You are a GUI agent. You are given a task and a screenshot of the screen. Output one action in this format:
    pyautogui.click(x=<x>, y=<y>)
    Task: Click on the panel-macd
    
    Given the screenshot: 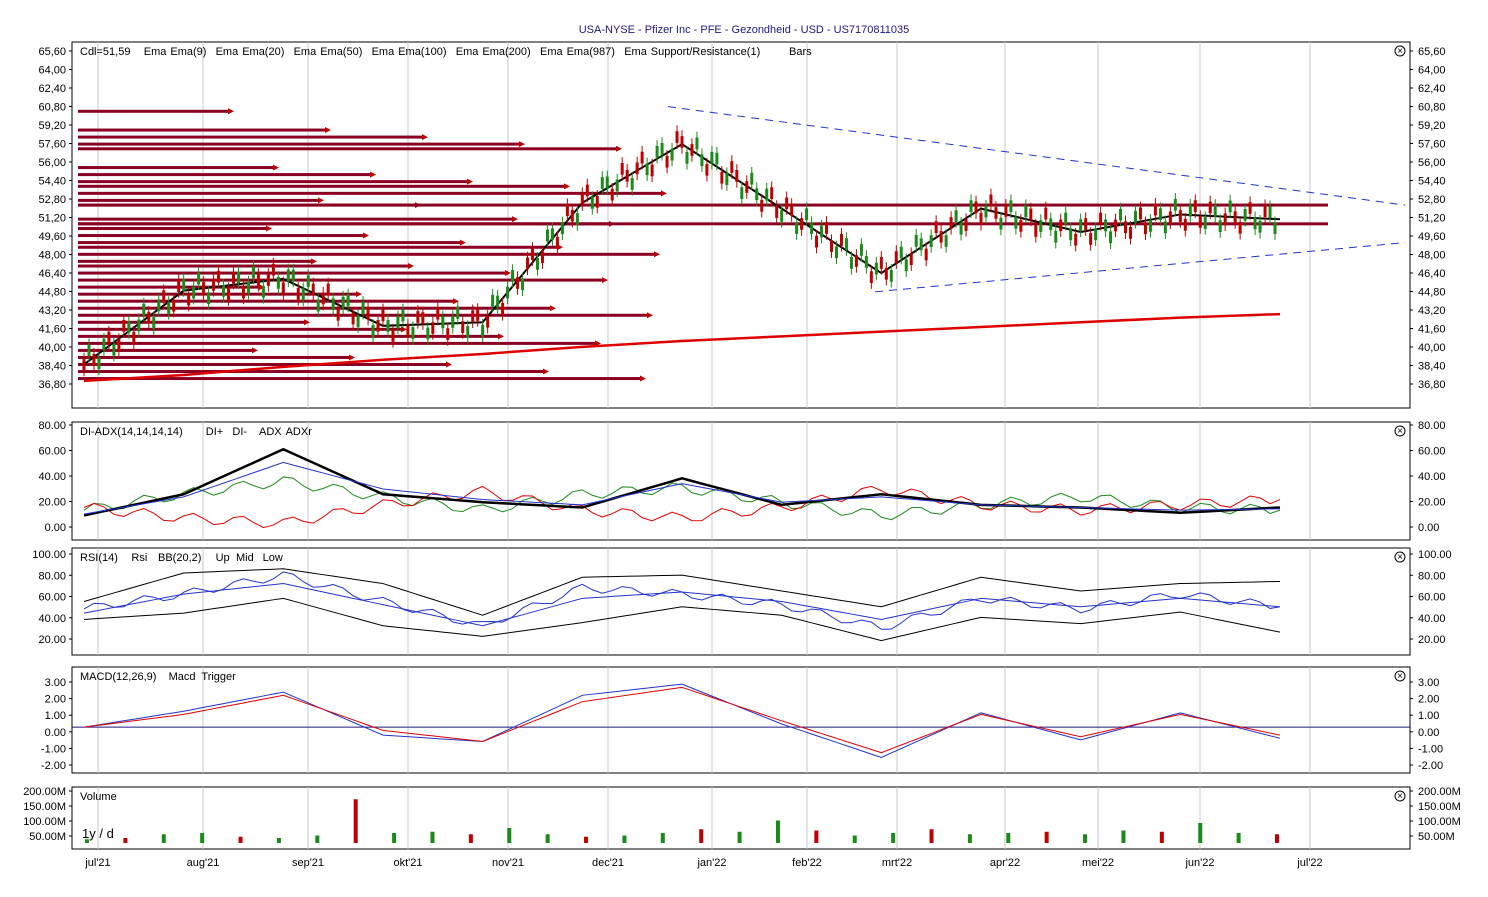 What is the action you would take?
    pyautogui.click(x=741, y=720)
    